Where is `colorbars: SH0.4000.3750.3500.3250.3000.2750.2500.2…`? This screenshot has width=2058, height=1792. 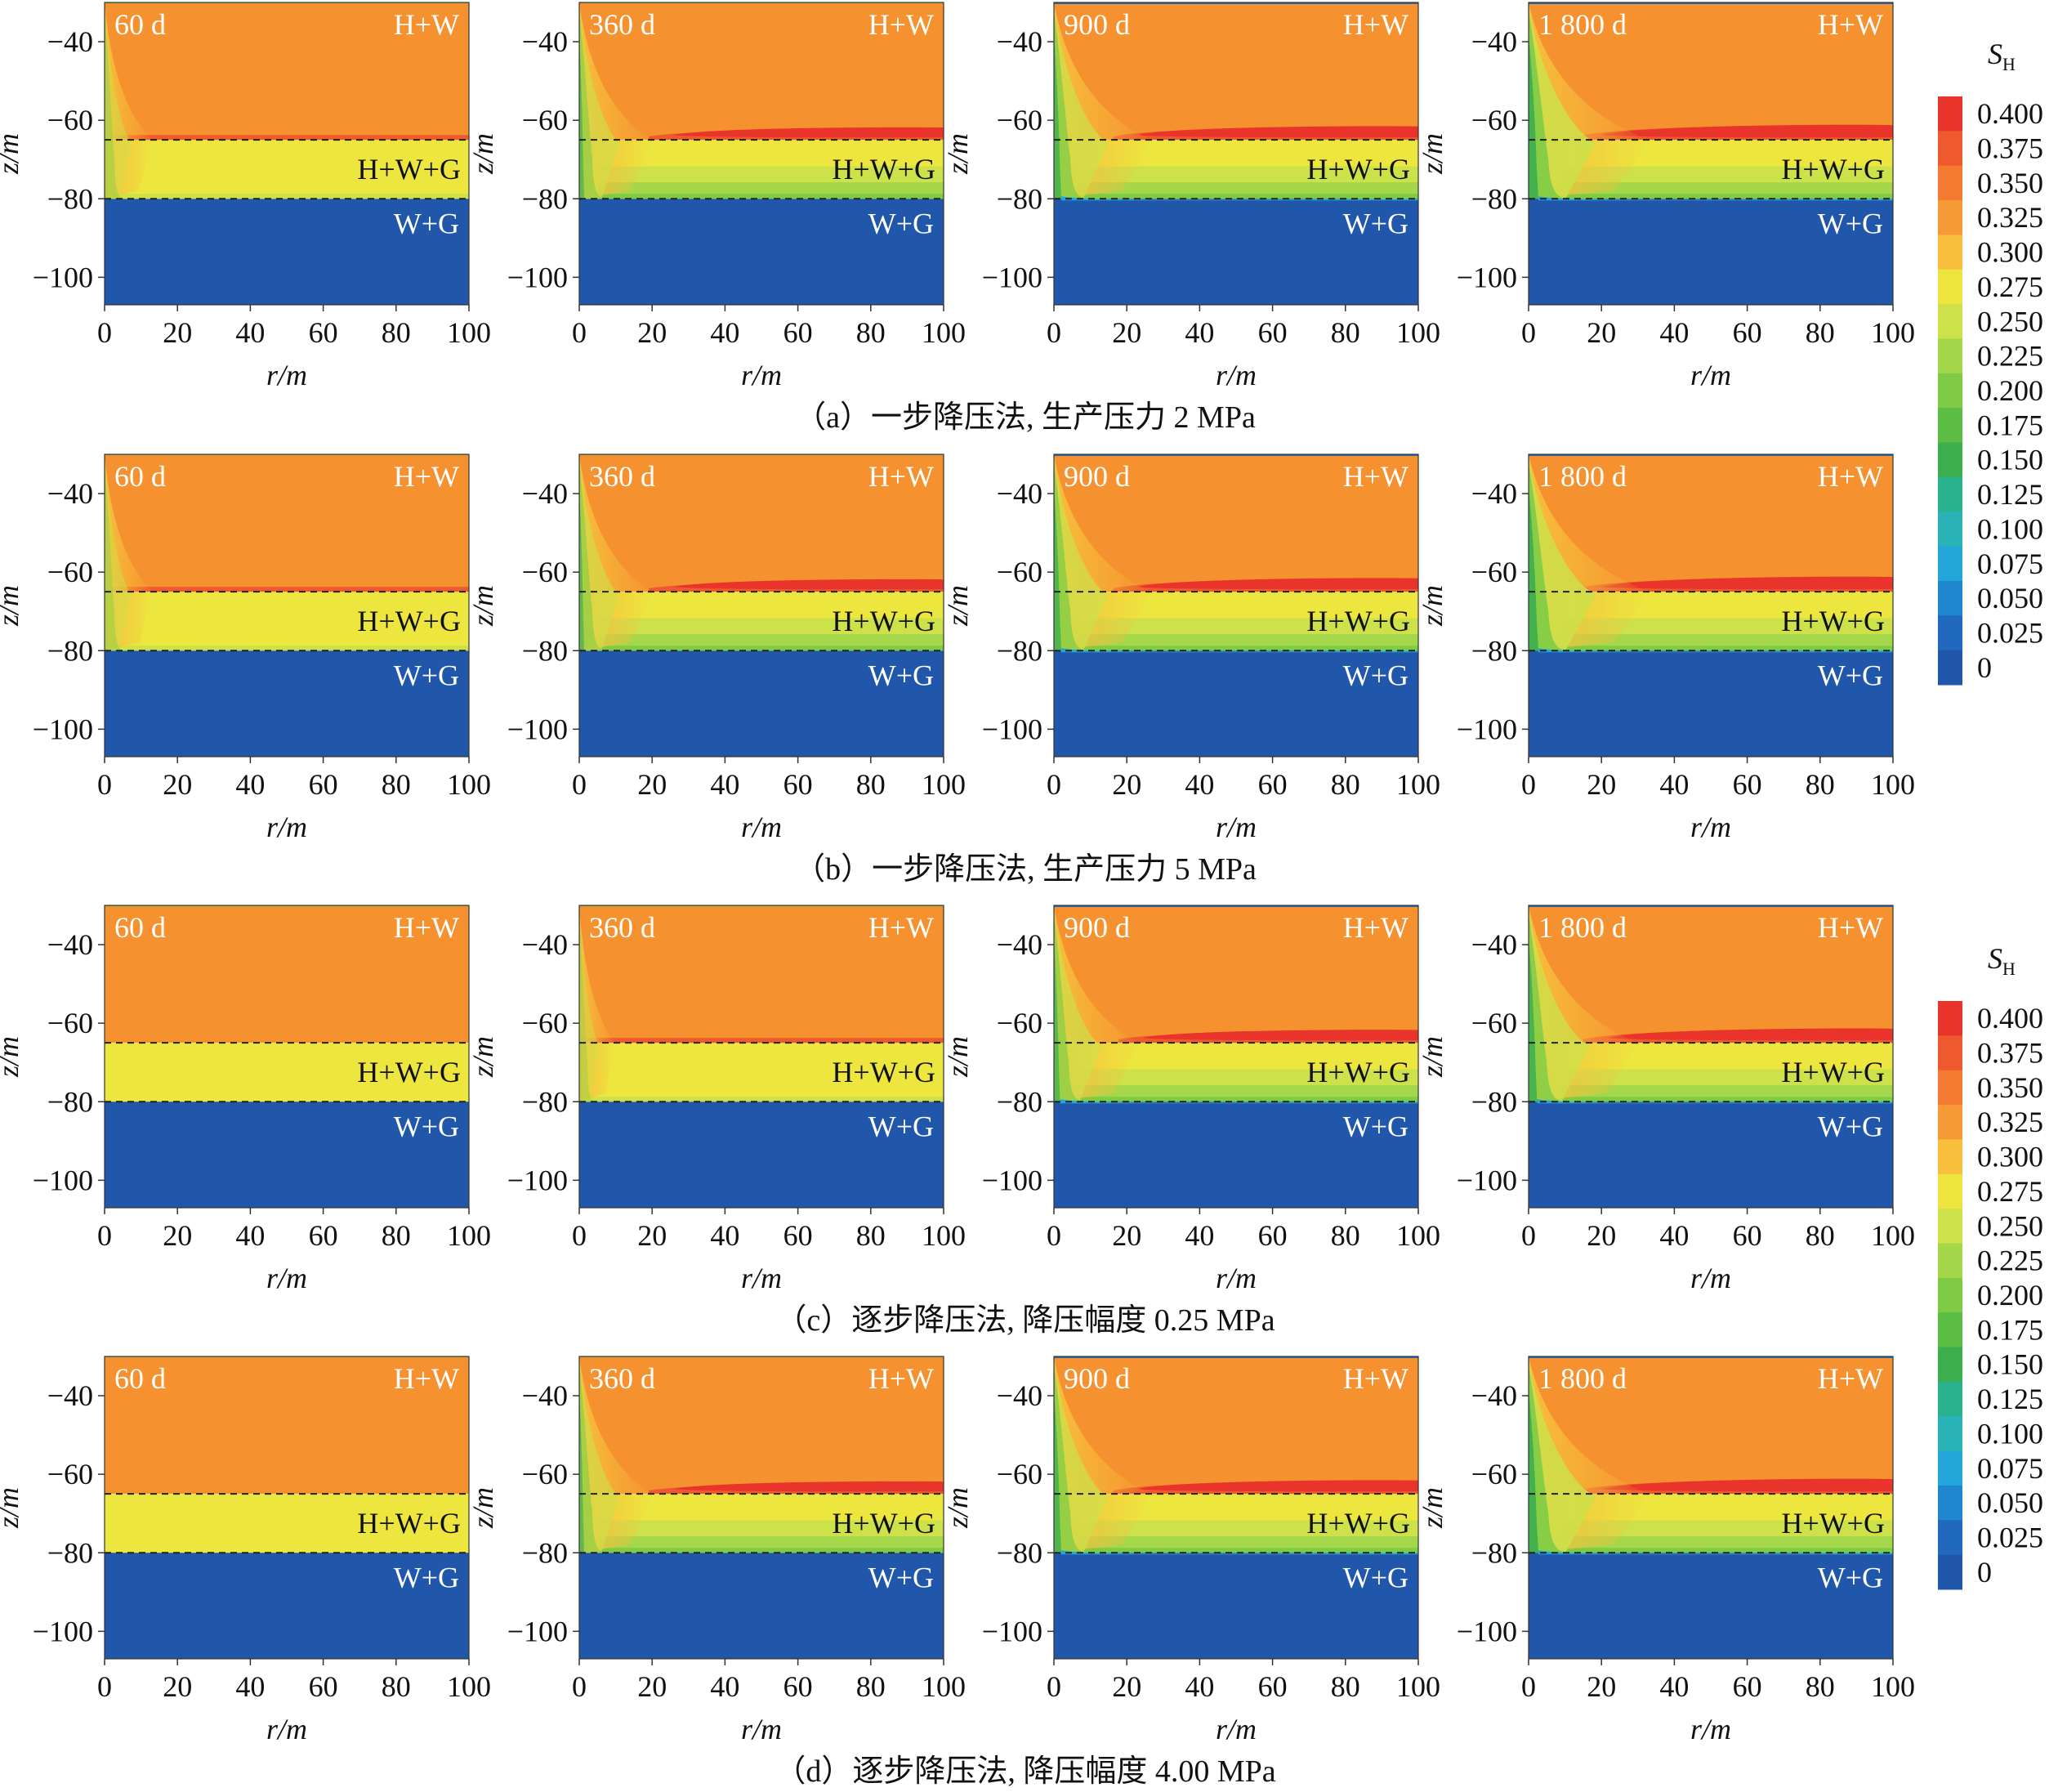 colorbars: SH0.4000.3750.3500.3250.3000.2750.2500.2… is located at coordinates (1990, 814).